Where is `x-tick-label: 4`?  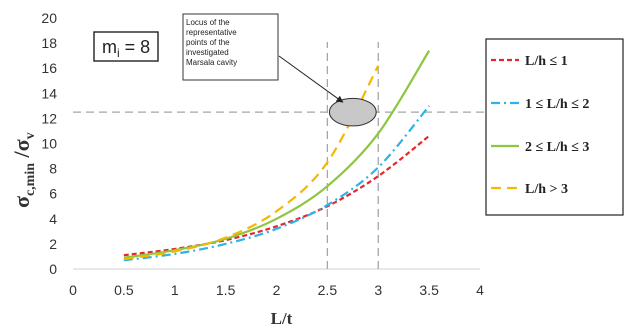
x-tick-label: 4 is located at coordinates (480, 290).